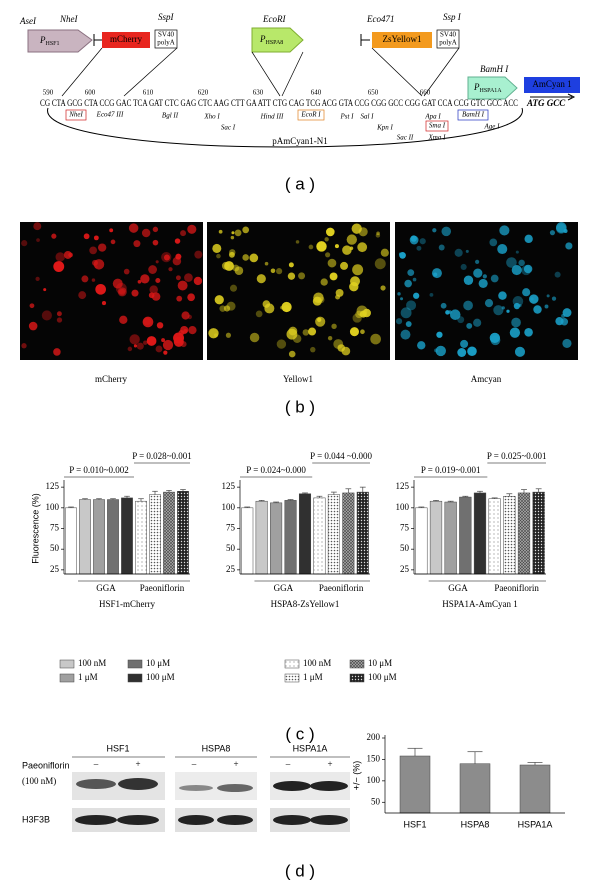 The height and width of the screenshot is (891, 600). I want to click on legend-label: 10 μM, so click(158, 663).